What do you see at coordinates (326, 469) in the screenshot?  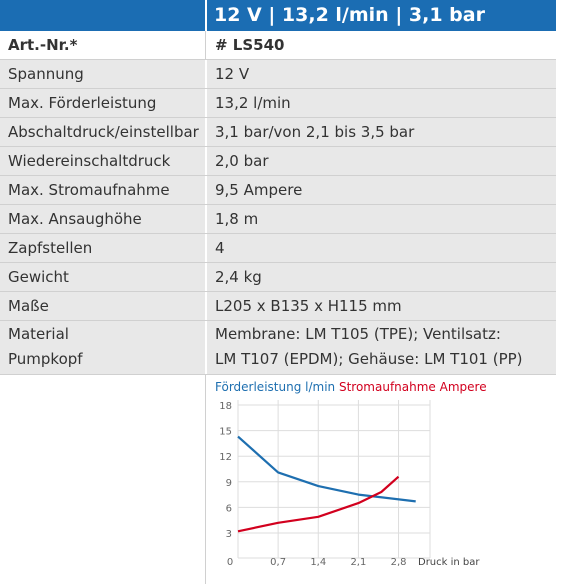 I see `flow-series-line` at bounding box center [326, 469].